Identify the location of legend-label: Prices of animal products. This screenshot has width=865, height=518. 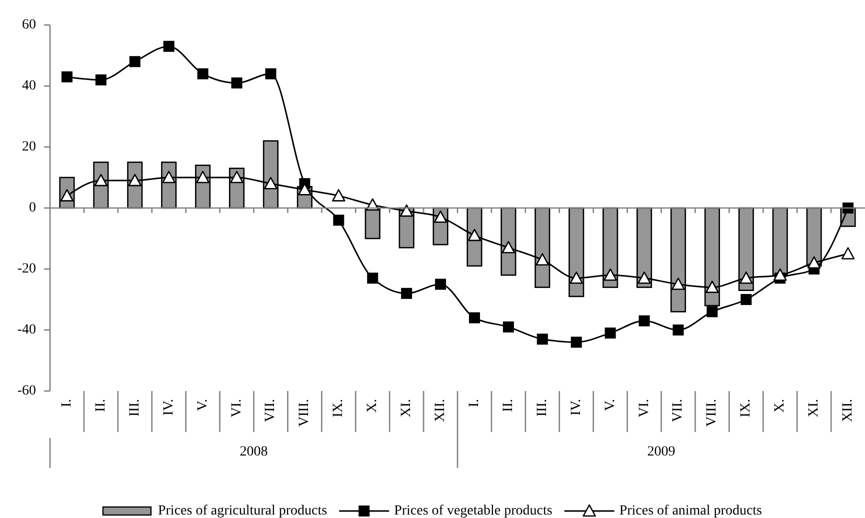
(690, 511).